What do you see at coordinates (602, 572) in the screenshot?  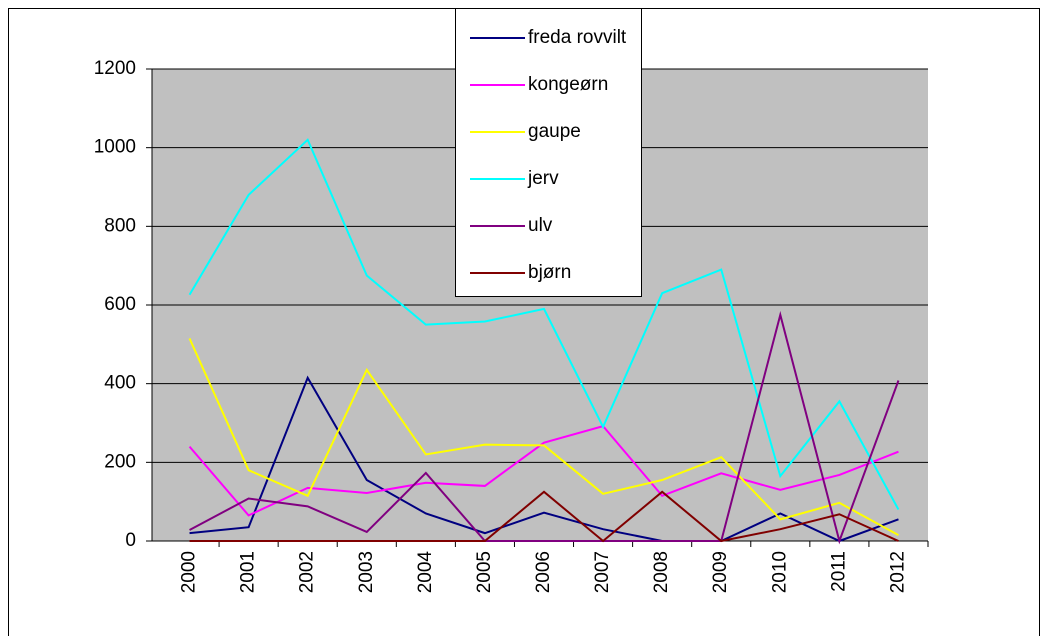 I see `x-tick-label: 2007` at bounding box center [602, 572].